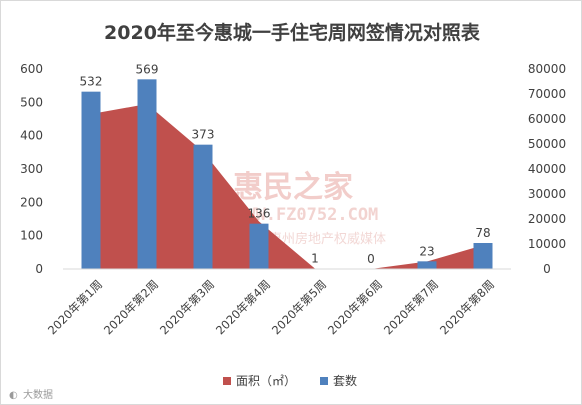 Image resolution: width=582 pixels, height=405 pixels. What do you see at coordinates (38, 394) in the screenshot?
I see `credit-text: 大数据` at bounding box center [38, 394].